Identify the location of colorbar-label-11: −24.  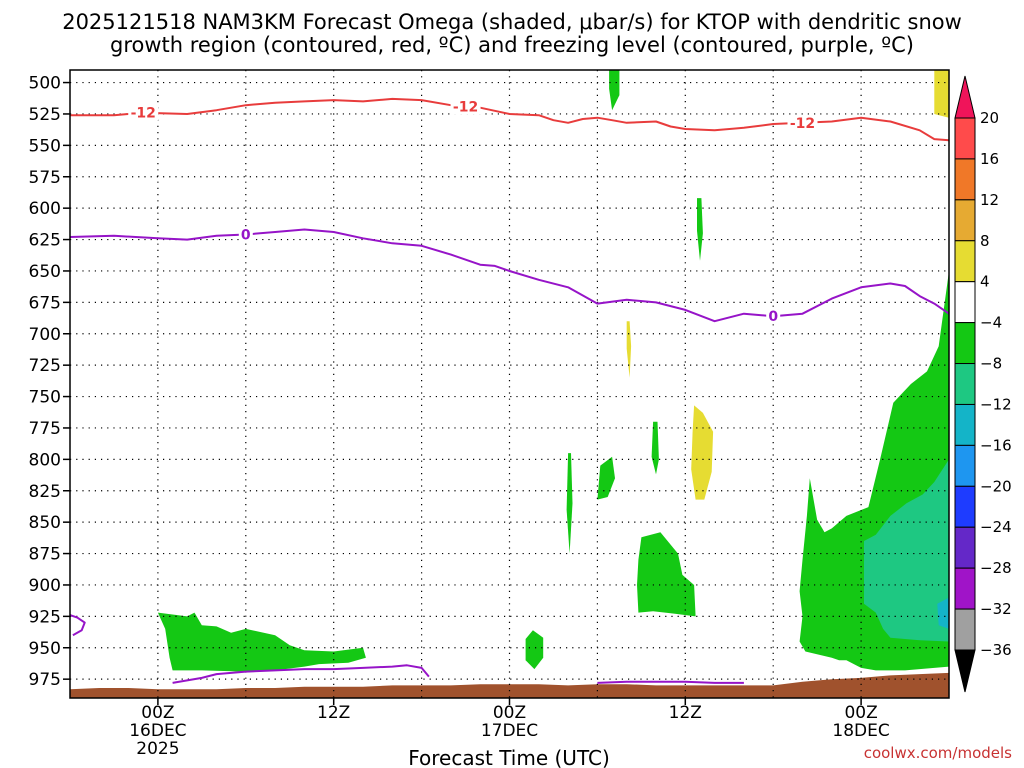
(996, 527).